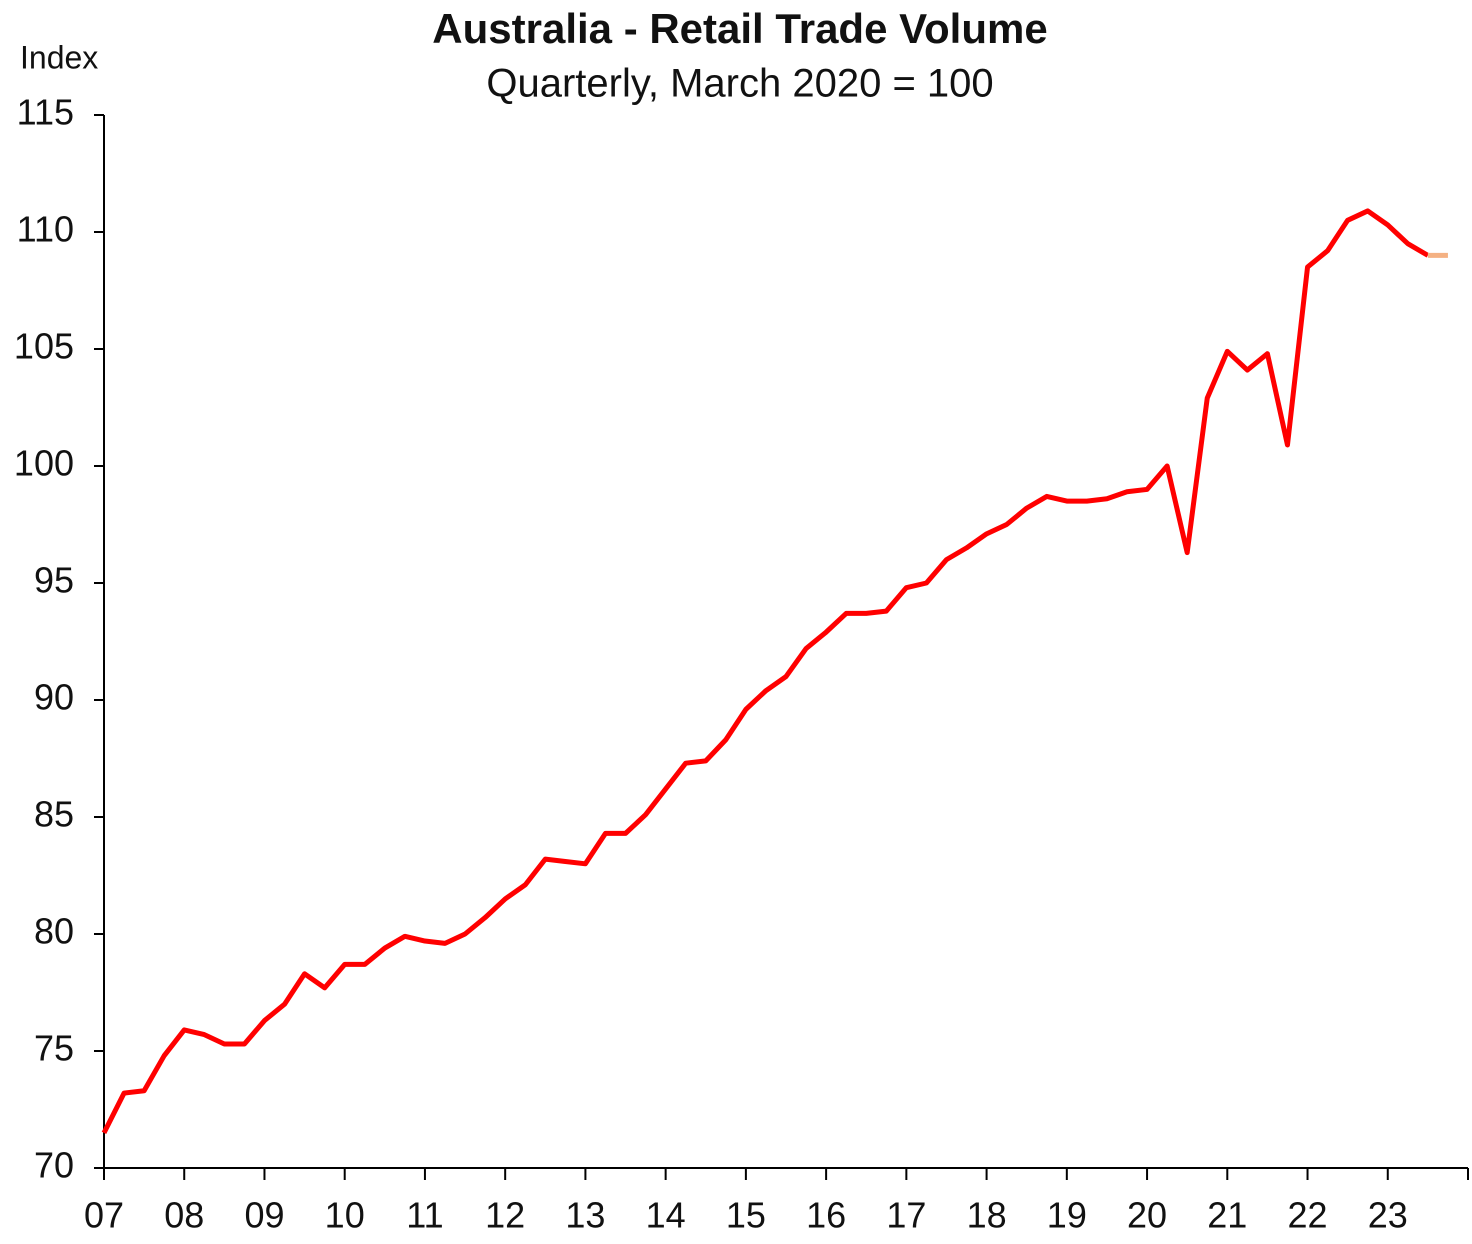  Describe the element at coordinates (424, 1215) in the screenshot. I see `x-tick-label: 11` at that location.